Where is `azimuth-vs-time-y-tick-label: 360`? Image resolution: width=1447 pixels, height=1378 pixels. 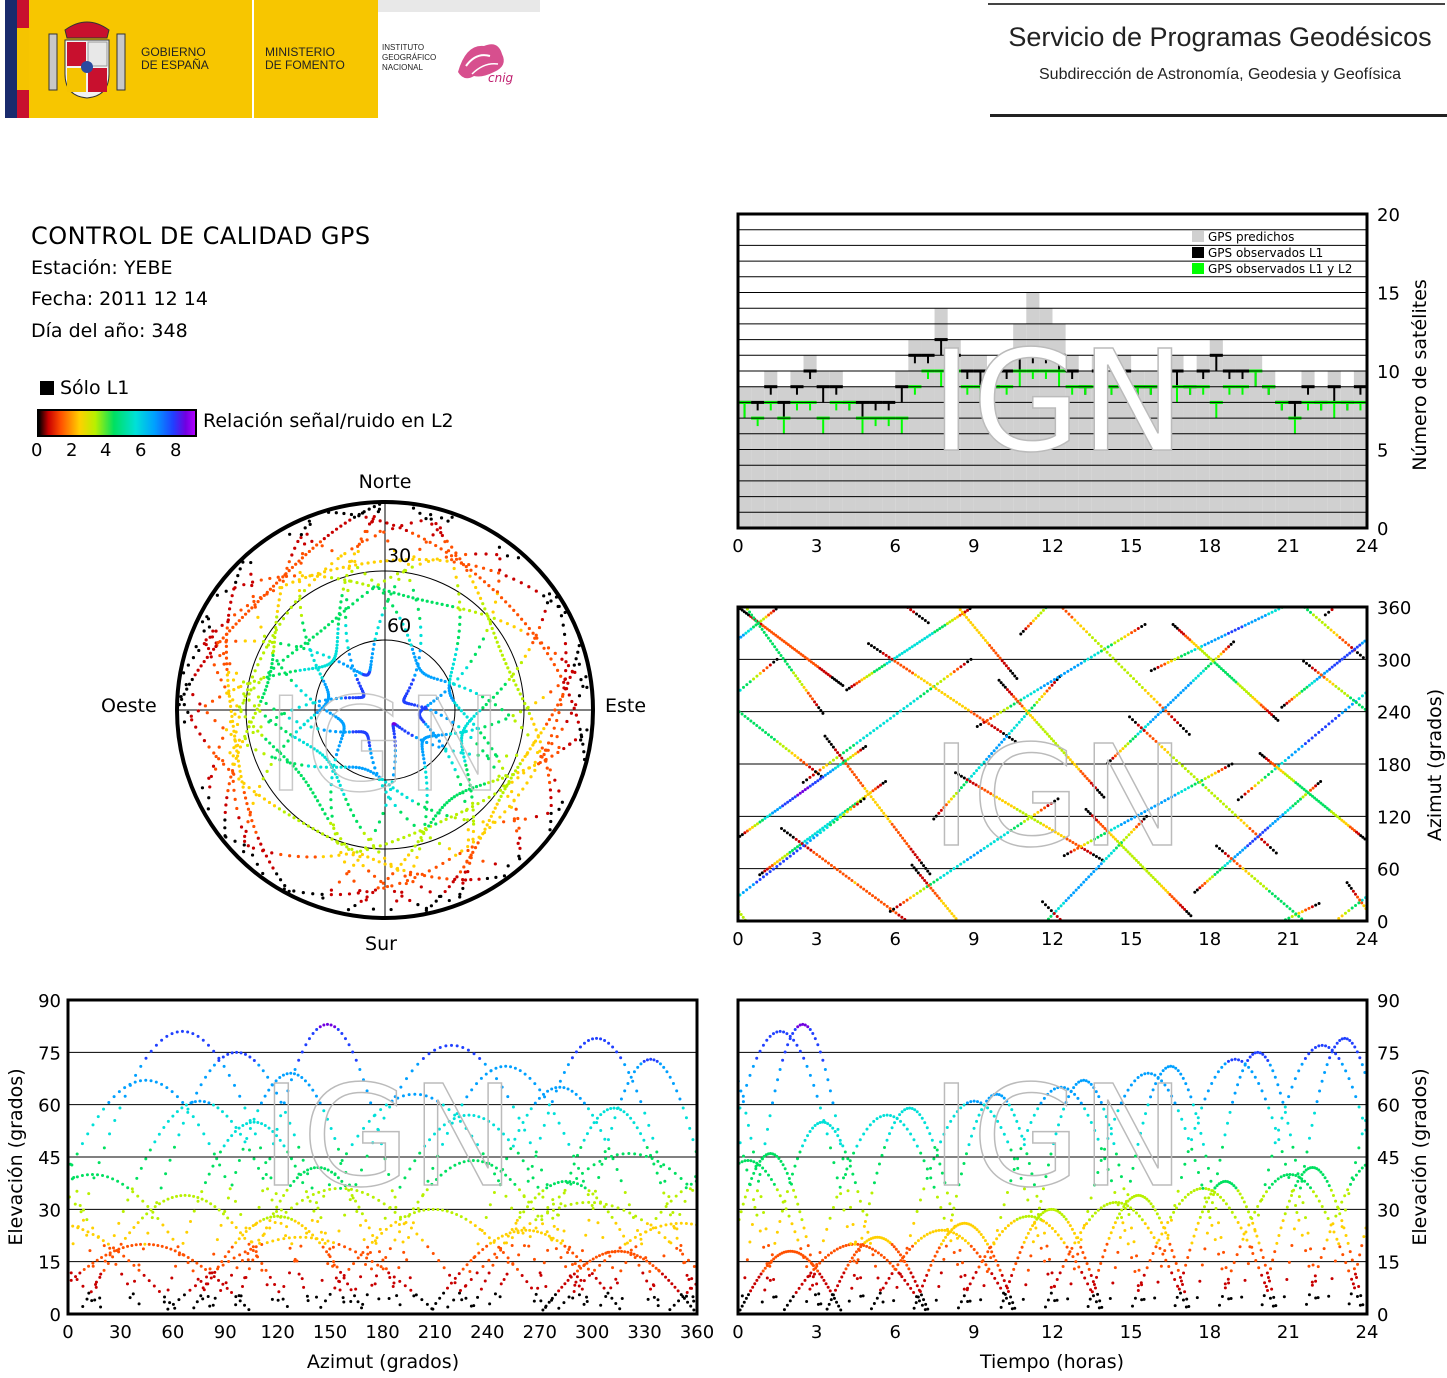
azimuth-vs-time-y-tick-label: 360 is located at coordinates (1394, 608).